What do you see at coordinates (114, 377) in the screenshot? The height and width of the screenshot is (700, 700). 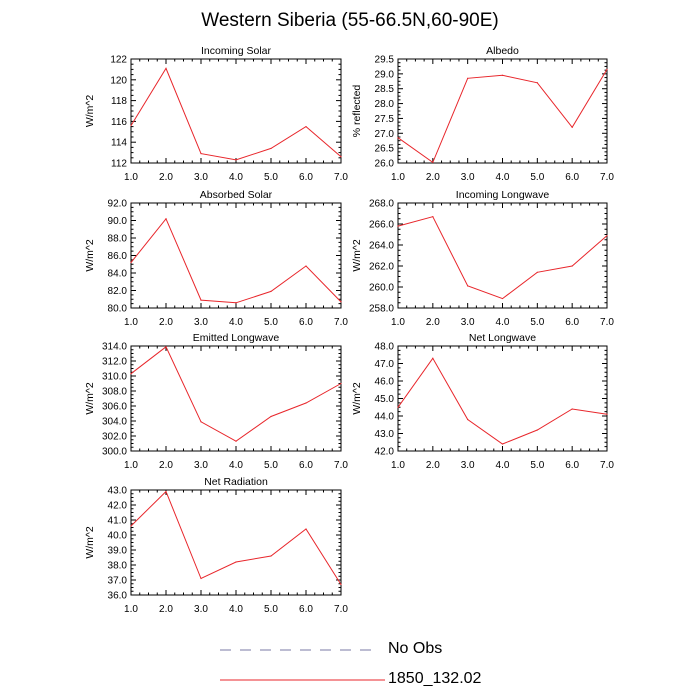 I see `y-tick-label: 310.0` at bounding box center [114, 377].